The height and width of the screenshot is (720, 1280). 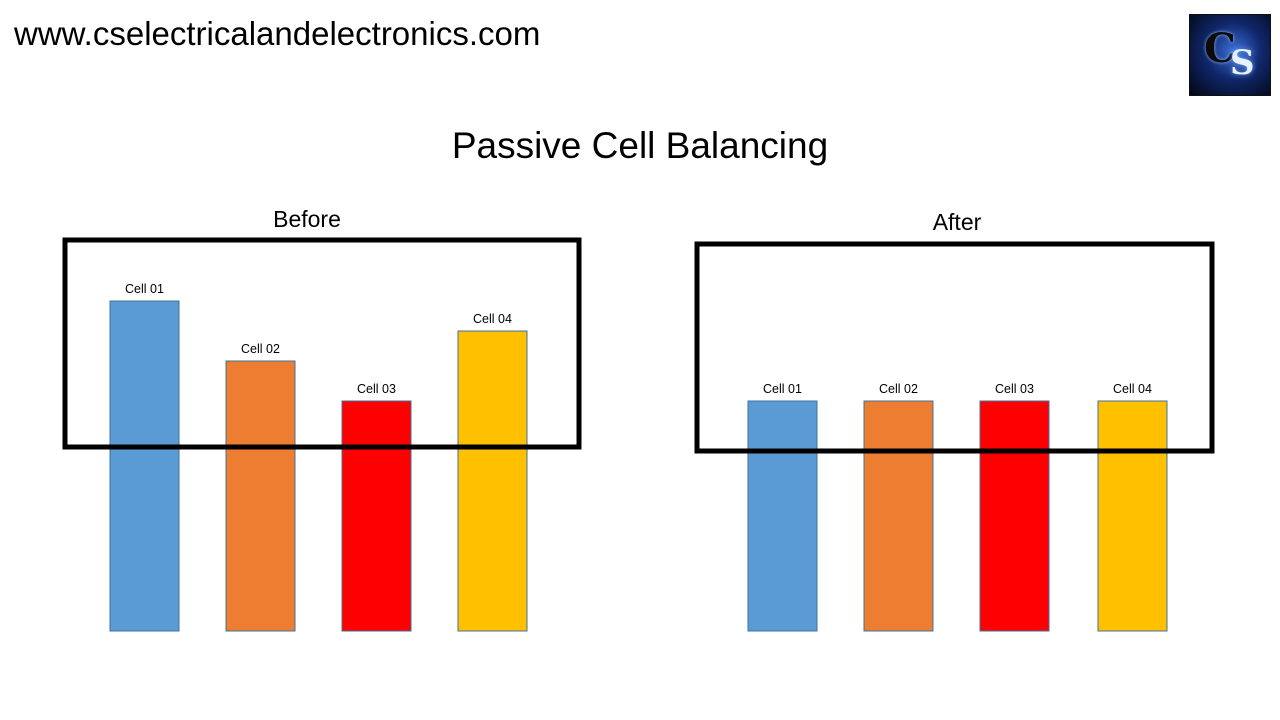 What do you see at coordinates (1132, 389) in the screenshot?
I see `bar-label-after-cell-04: Cell 04` at bounding box center [1132, 389].